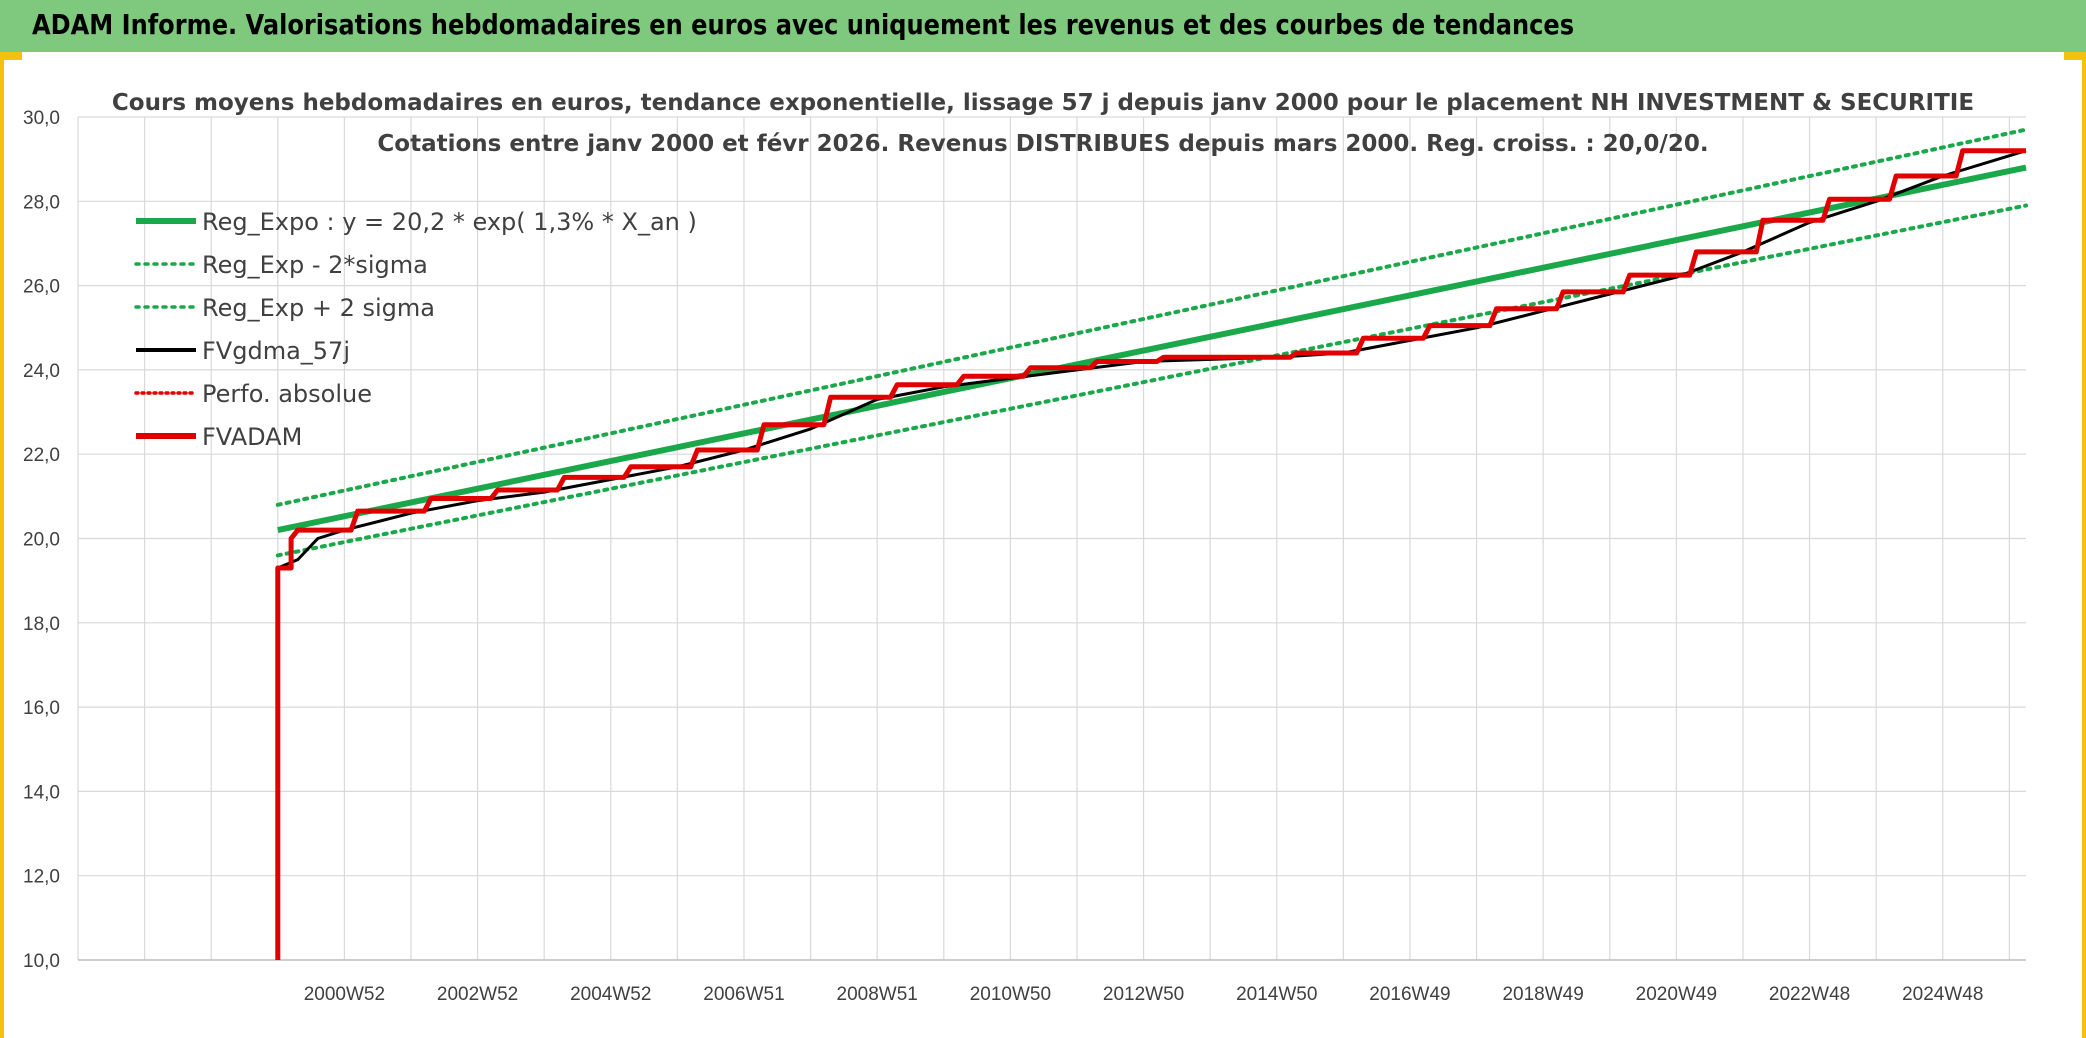 Image resolution: width=2086 pixels, height=1038 pixels. What do you see at coordinates (449, 222) in the screenshot?
I see `legend-label-0: Reg_Expo : y = 20,2 * exp( 1,3% * X_an )` at bounding box center [449, 222].